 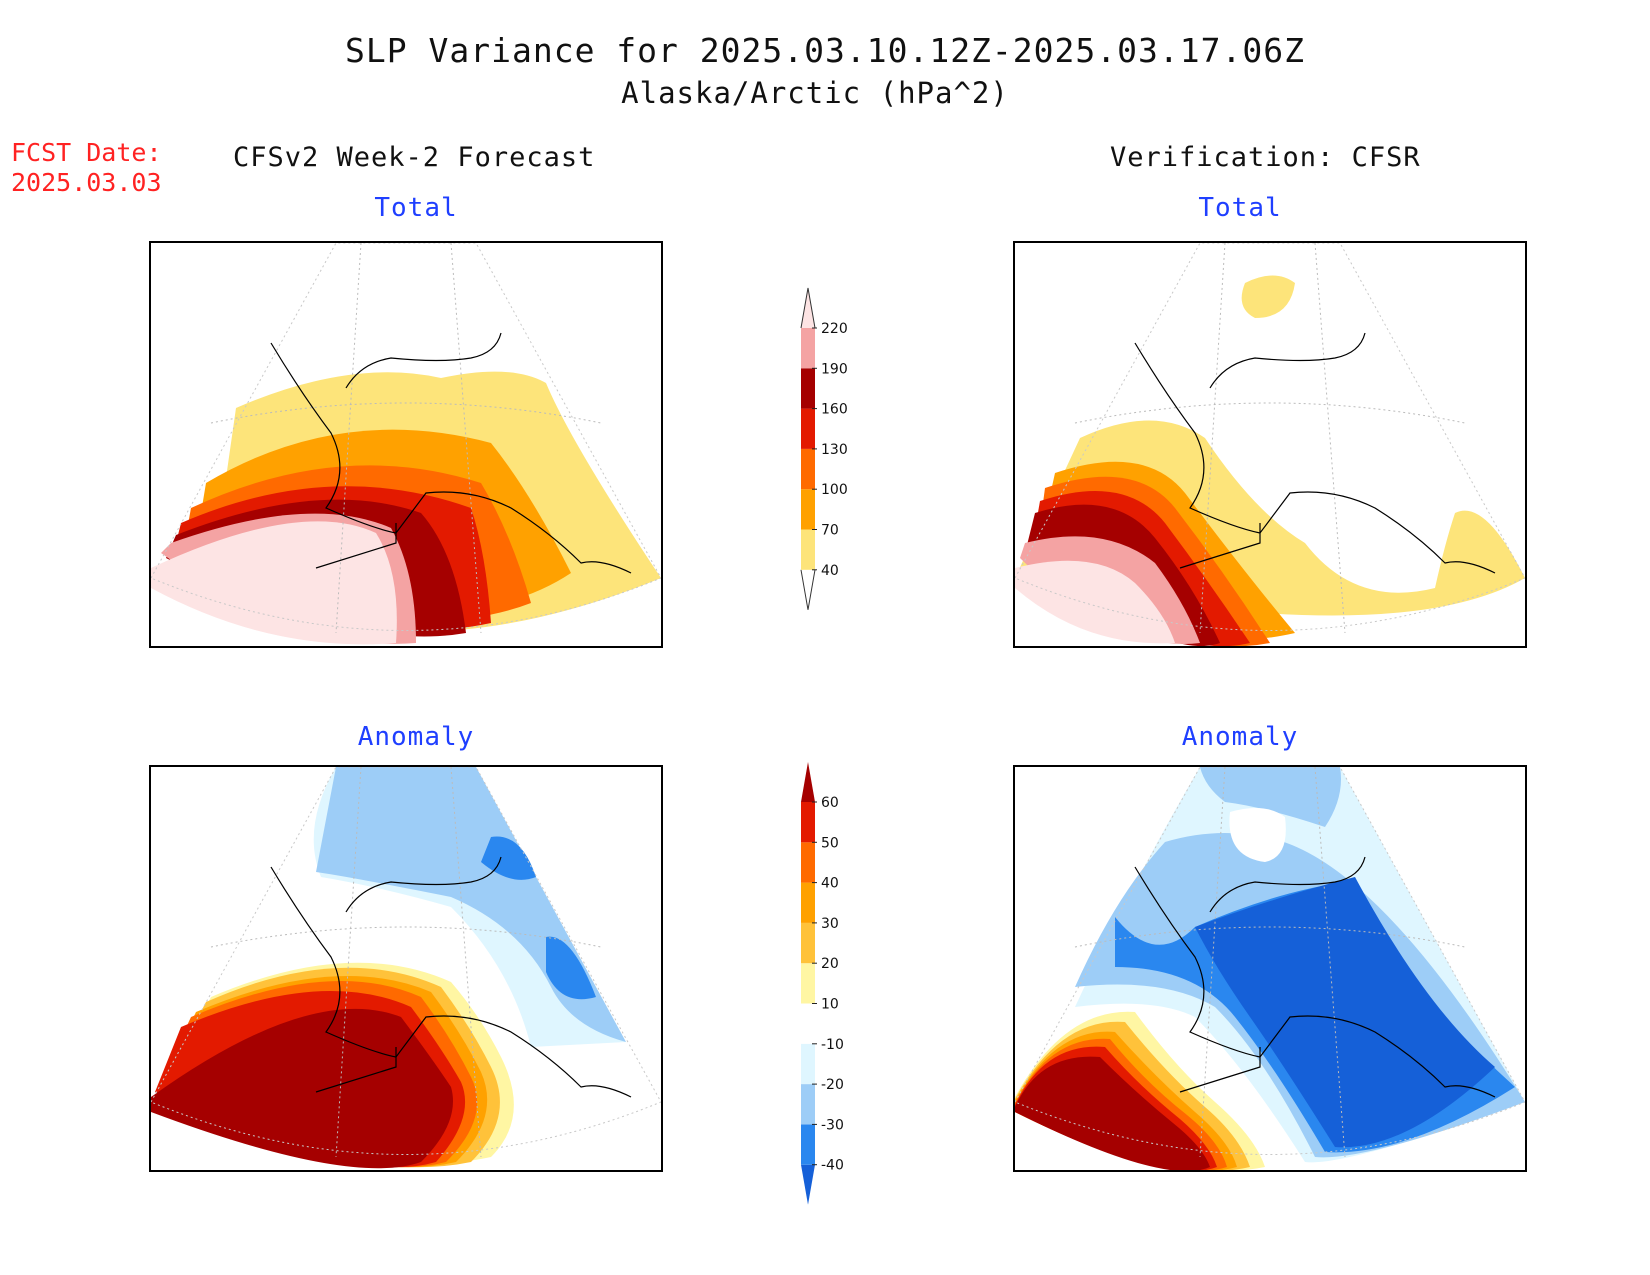 I want to click on colorbar-tick-label: 60, so click(x=830, y=803).